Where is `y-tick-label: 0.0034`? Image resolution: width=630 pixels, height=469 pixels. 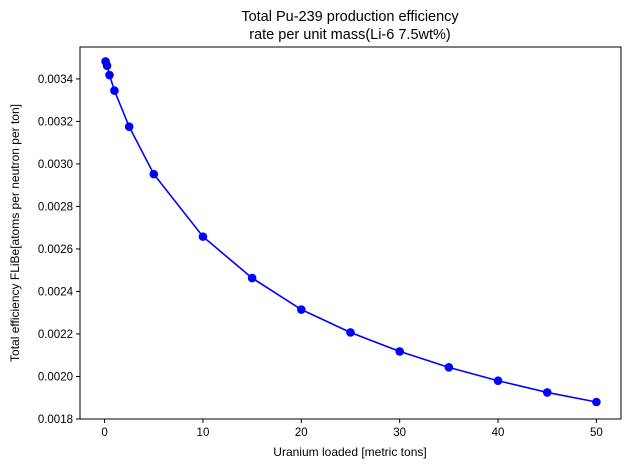
y-tick-label: 0.0034 is located at coordinates (56, 80).